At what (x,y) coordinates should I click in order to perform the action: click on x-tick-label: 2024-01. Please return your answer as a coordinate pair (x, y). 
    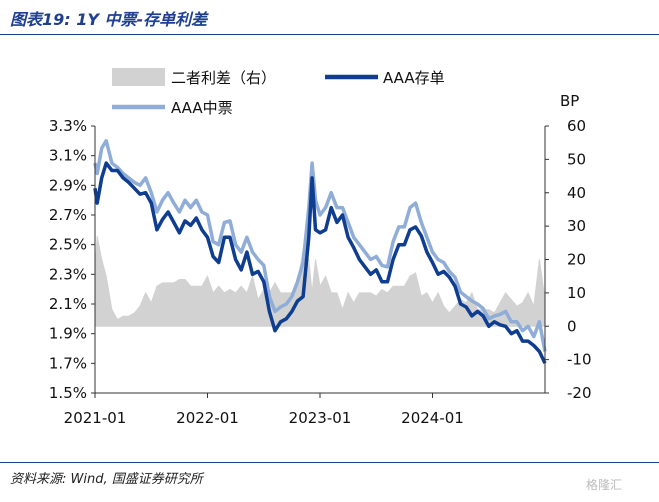
    Looking at the image, I should click on (432, 418).